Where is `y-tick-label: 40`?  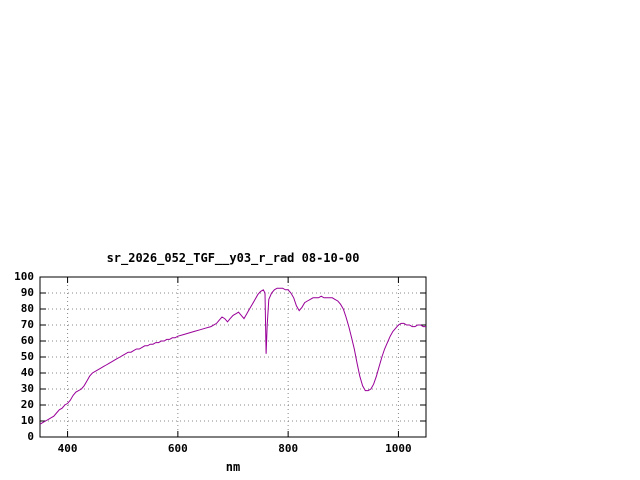
y-tick-label: 40 is located at coordinates (27, 372).